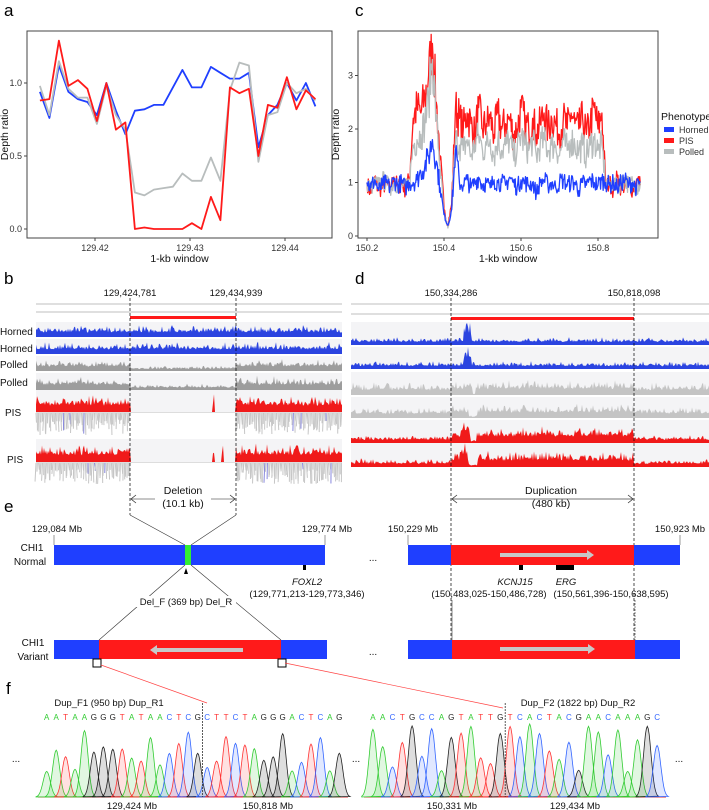 Image resolution: width=709 pixels, height=810 pixels. Describe the element at coordinates (57, 529) in the screenshot. I see `left-start-coord: 129,084 Mb` at that location.